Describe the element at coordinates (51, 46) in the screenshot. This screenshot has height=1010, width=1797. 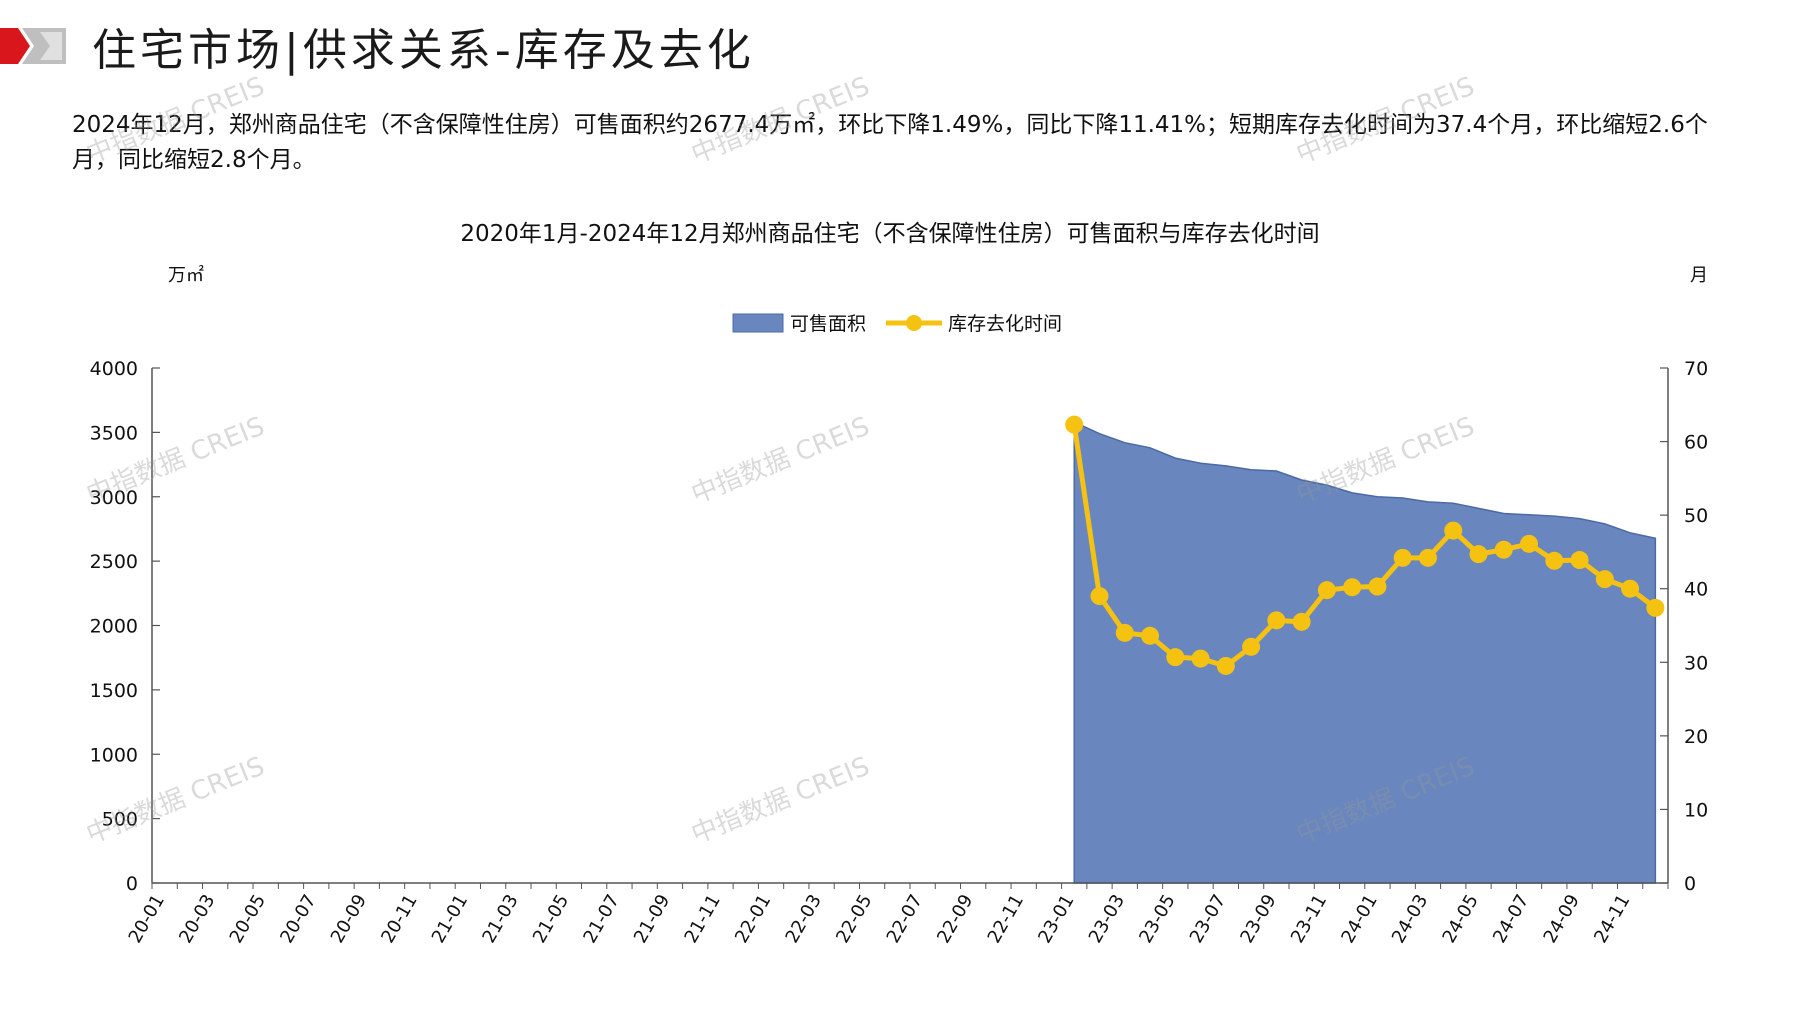
I see `logo-light-shape` at that location.